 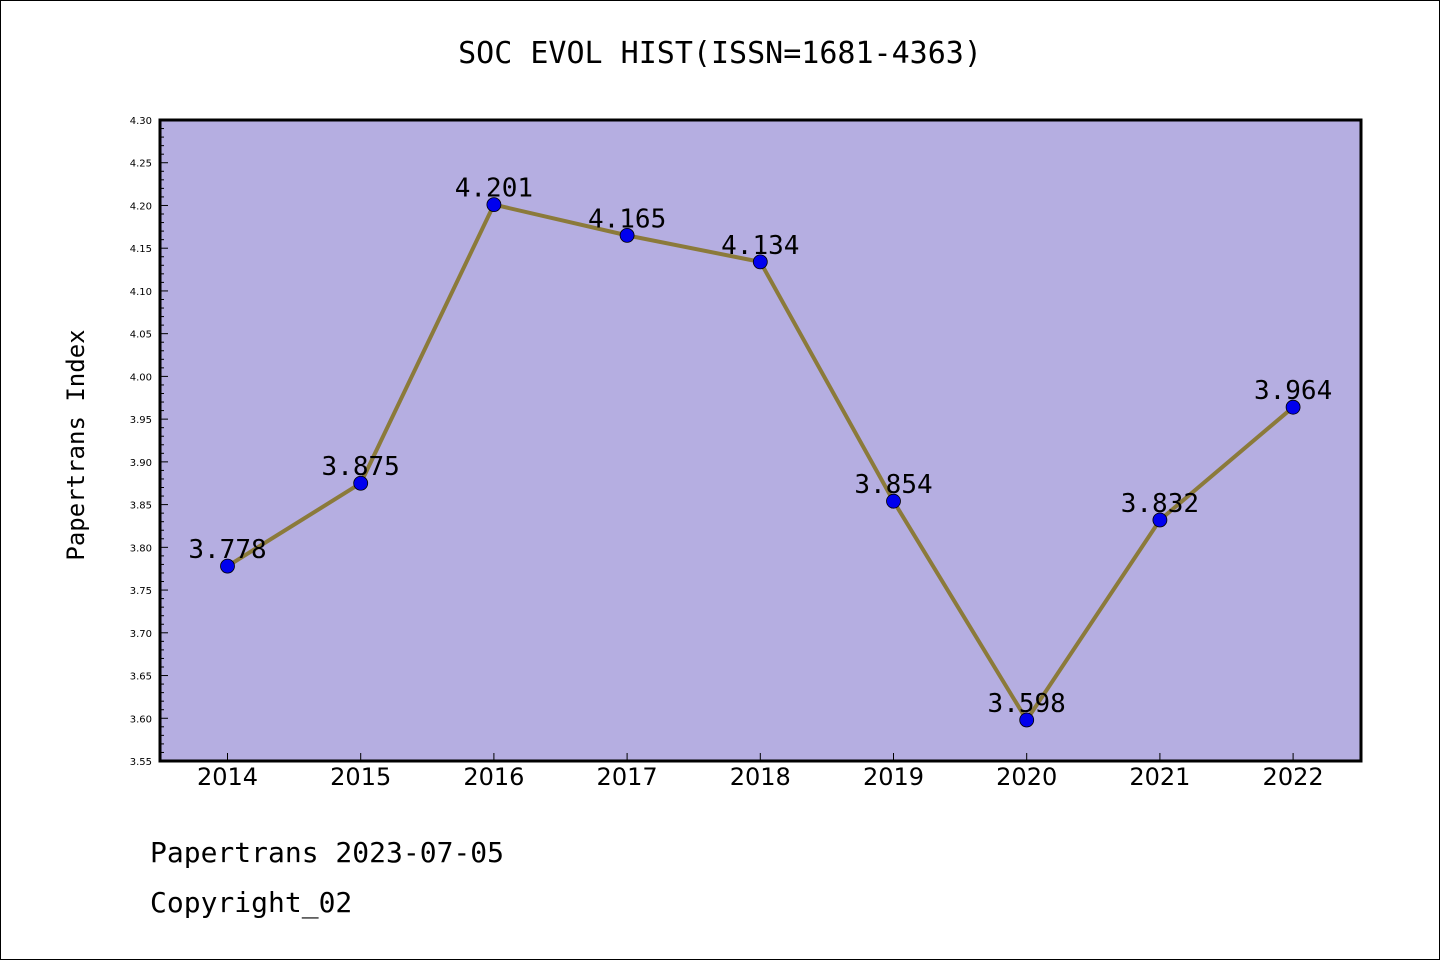 I want to click on footer-date-text: Papertrans 2023-07-05, so click(x=327, y=852).